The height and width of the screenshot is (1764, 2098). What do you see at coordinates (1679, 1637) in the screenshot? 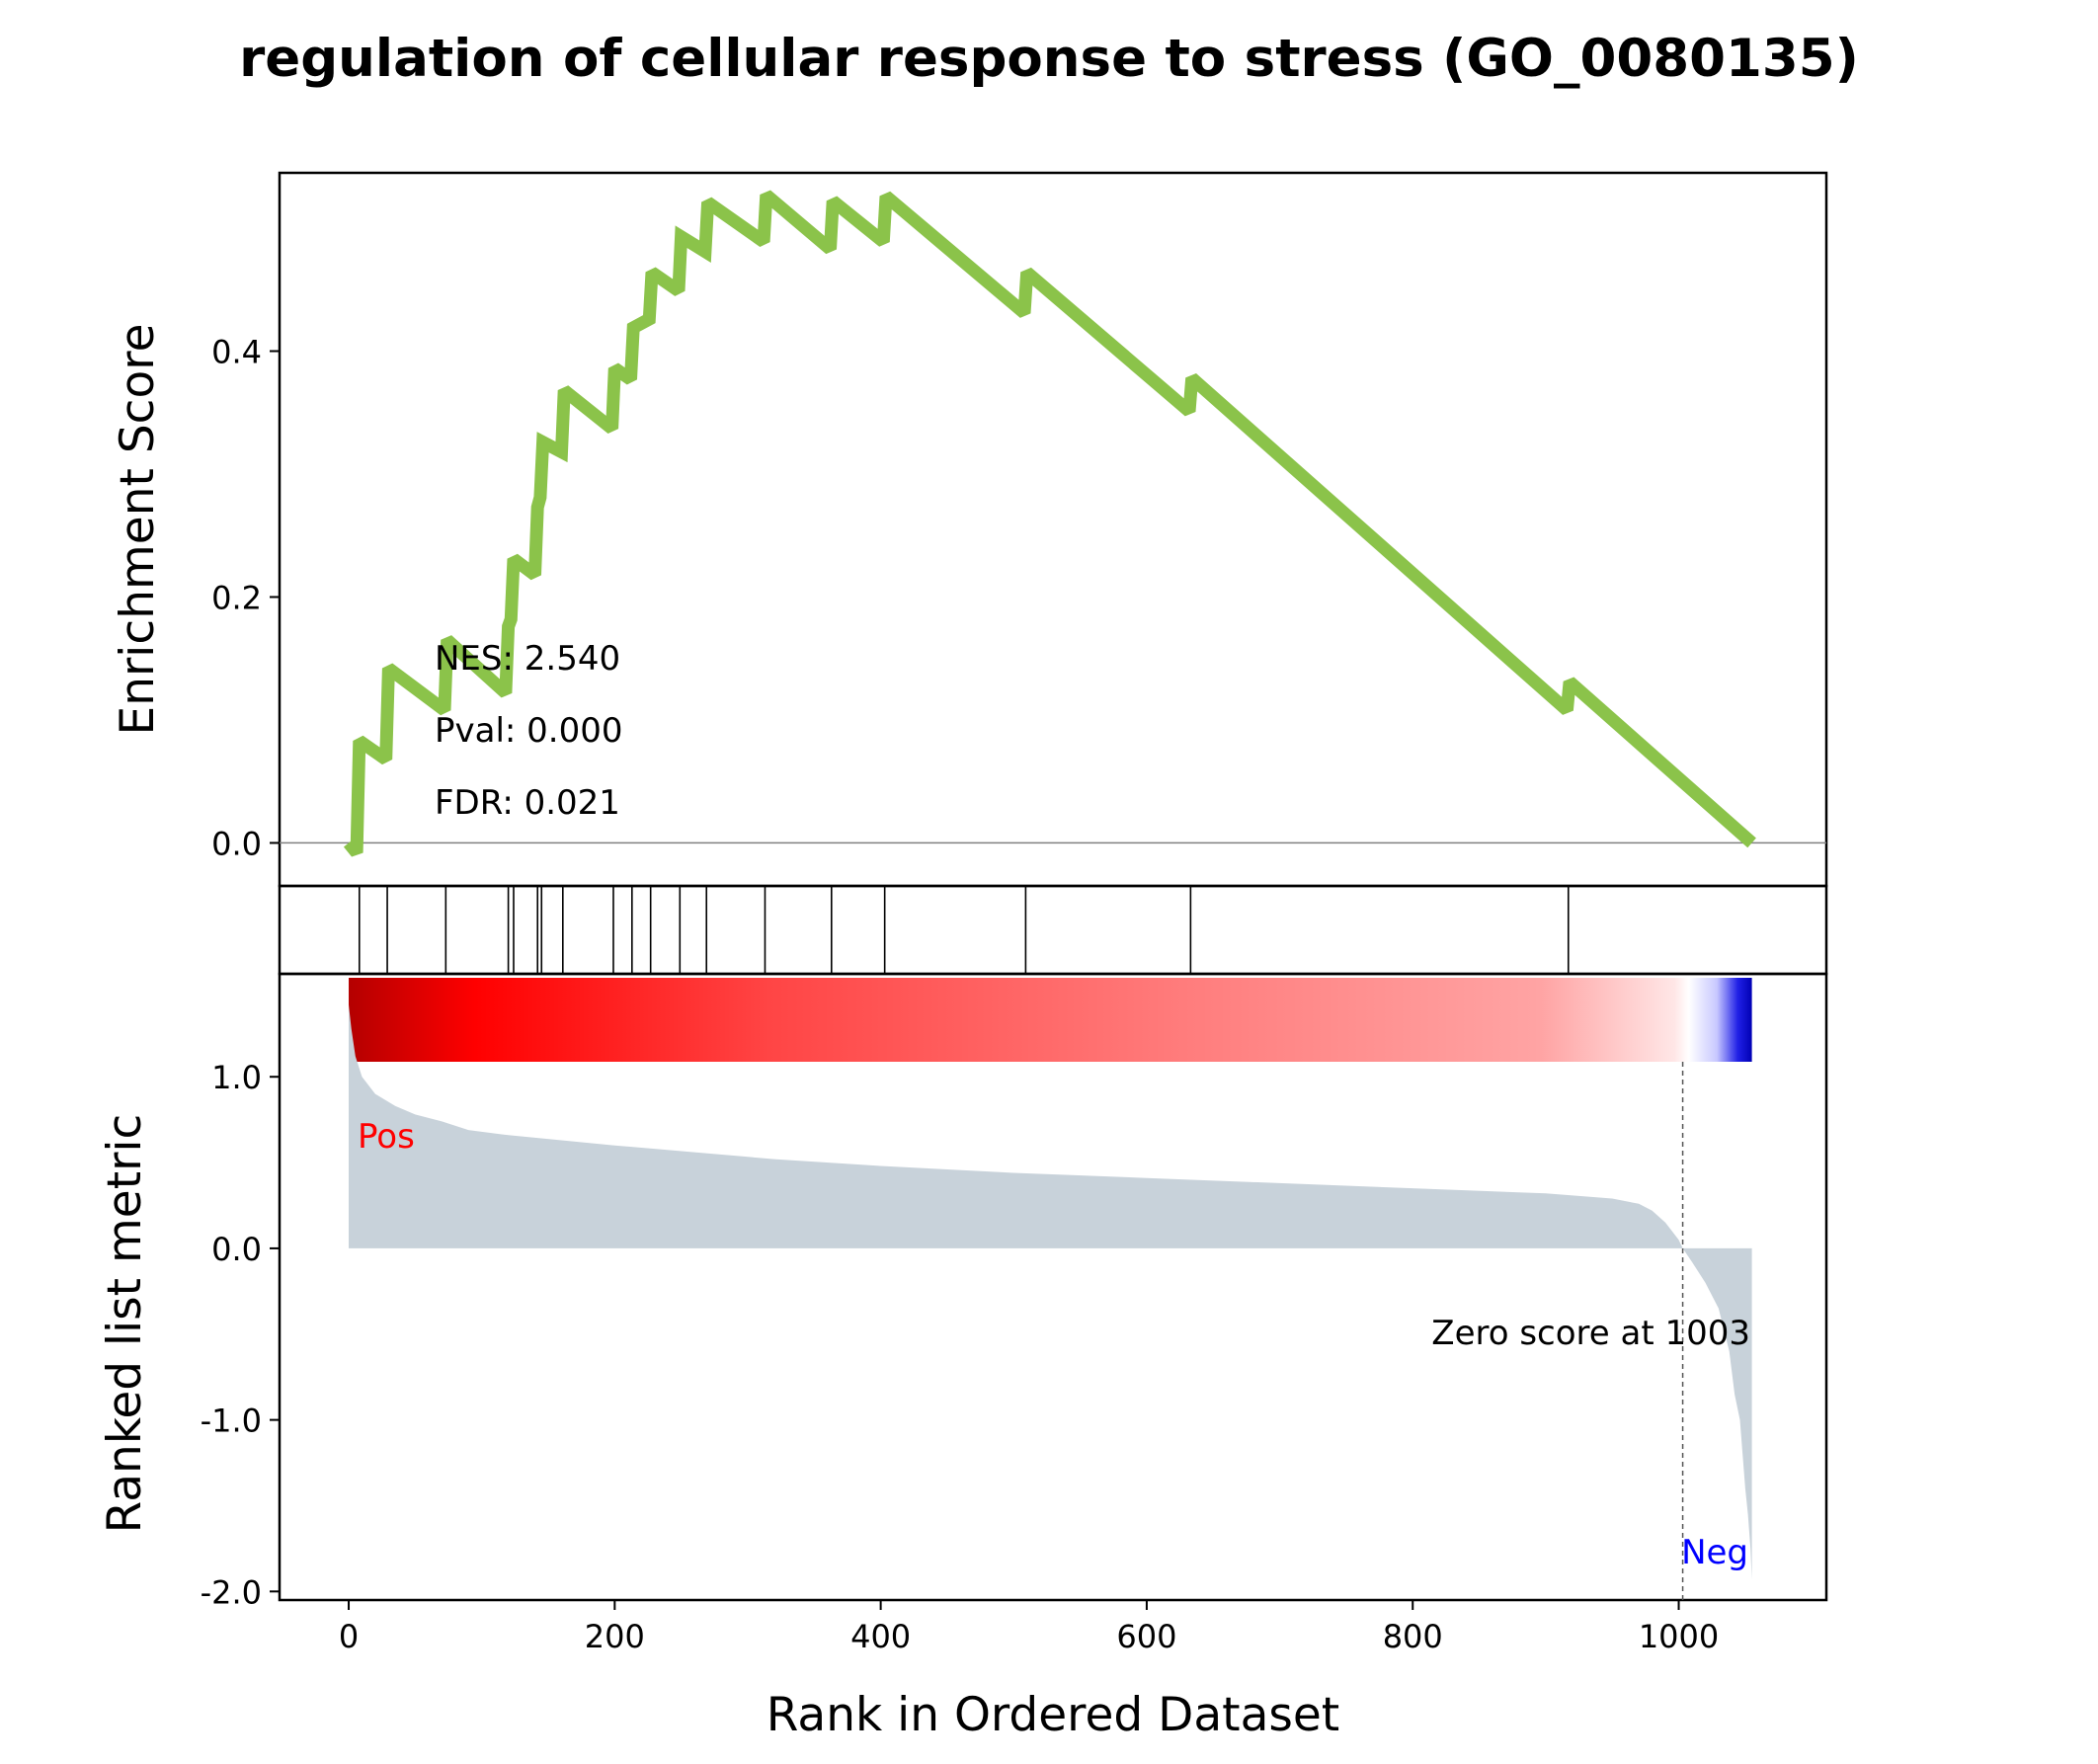
I see `xtick-label: 1000` at bounding box center [1679, 1637].